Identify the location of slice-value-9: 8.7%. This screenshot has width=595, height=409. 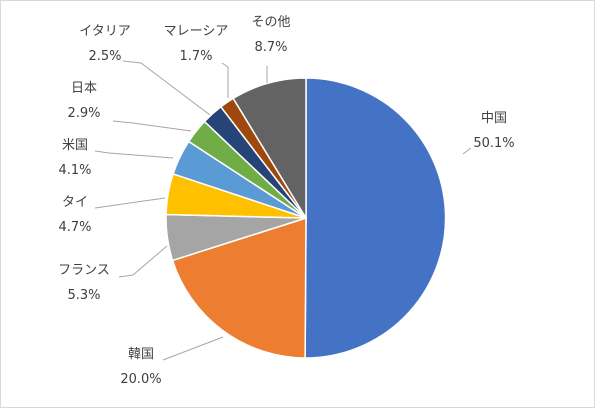
(270, 47).